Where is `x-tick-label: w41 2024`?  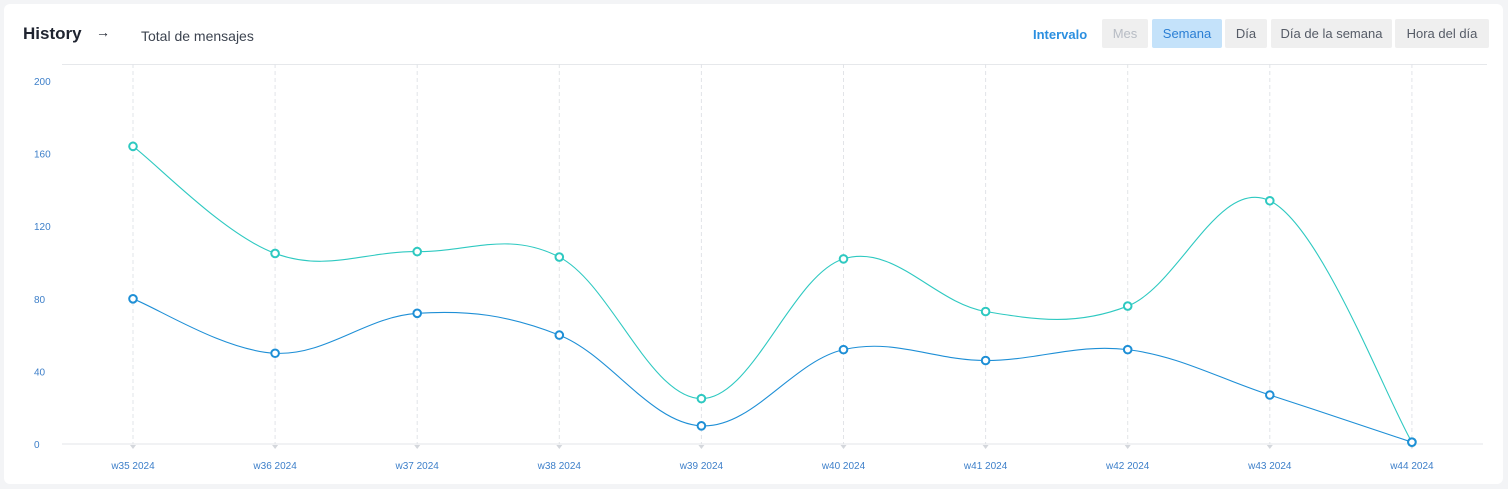 x-tick-label: w41 2024 is located at coordinates (985, 466).